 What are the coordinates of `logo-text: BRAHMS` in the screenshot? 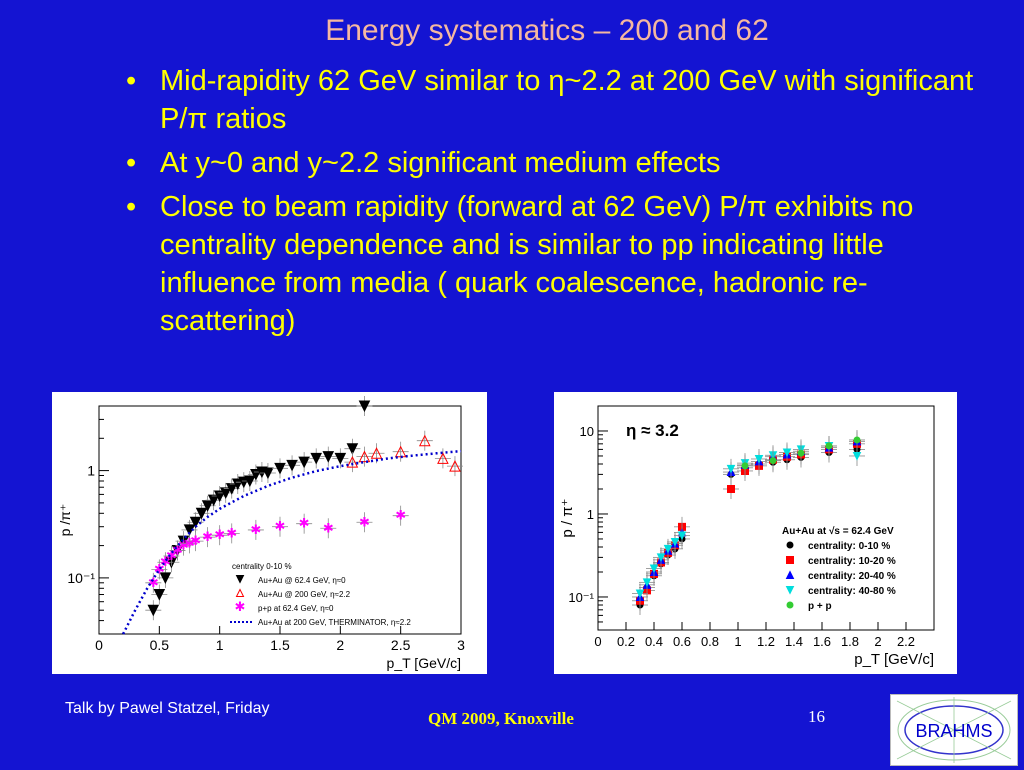 It's located at (953, 731).